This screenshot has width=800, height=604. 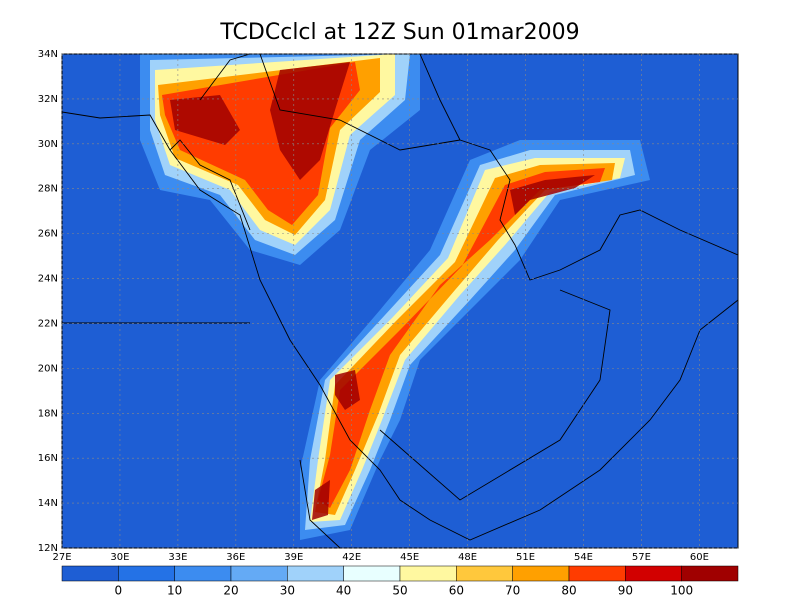 I want to click on lat-tick-label: 12N, so click(x=48, y=548).